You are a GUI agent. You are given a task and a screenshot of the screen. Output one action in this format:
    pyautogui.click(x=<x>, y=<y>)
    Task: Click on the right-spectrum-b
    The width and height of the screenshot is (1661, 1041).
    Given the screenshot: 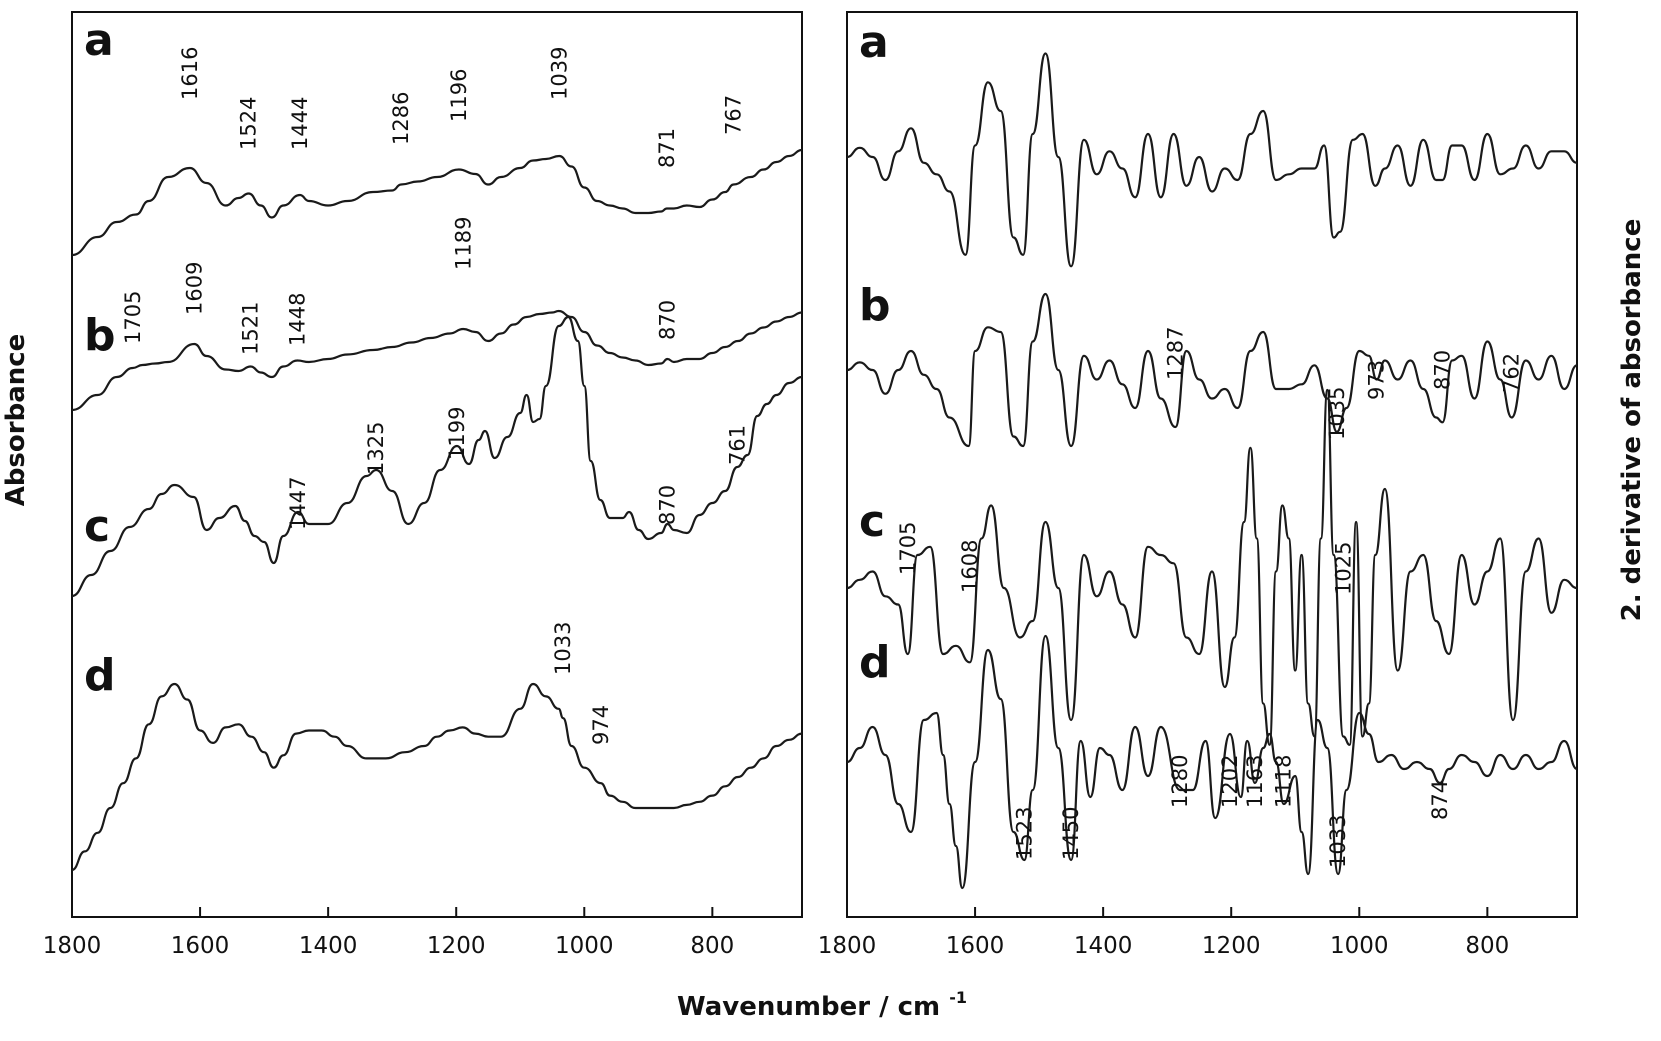 What is the action you would take?
    pyautogui.click(x=1212, y=370)
    